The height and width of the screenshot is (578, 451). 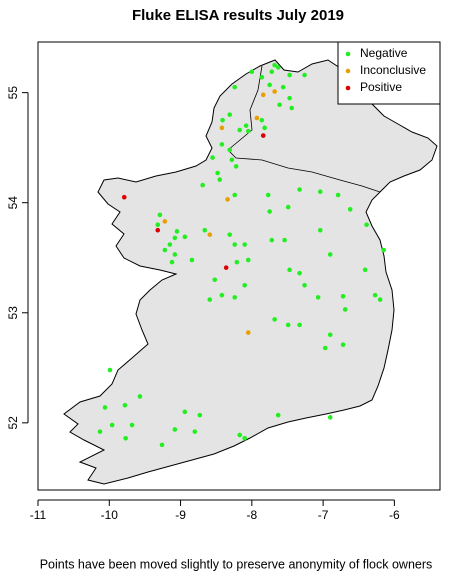 I want to click on x-tick-label: -11, so click(x=38, y=515).